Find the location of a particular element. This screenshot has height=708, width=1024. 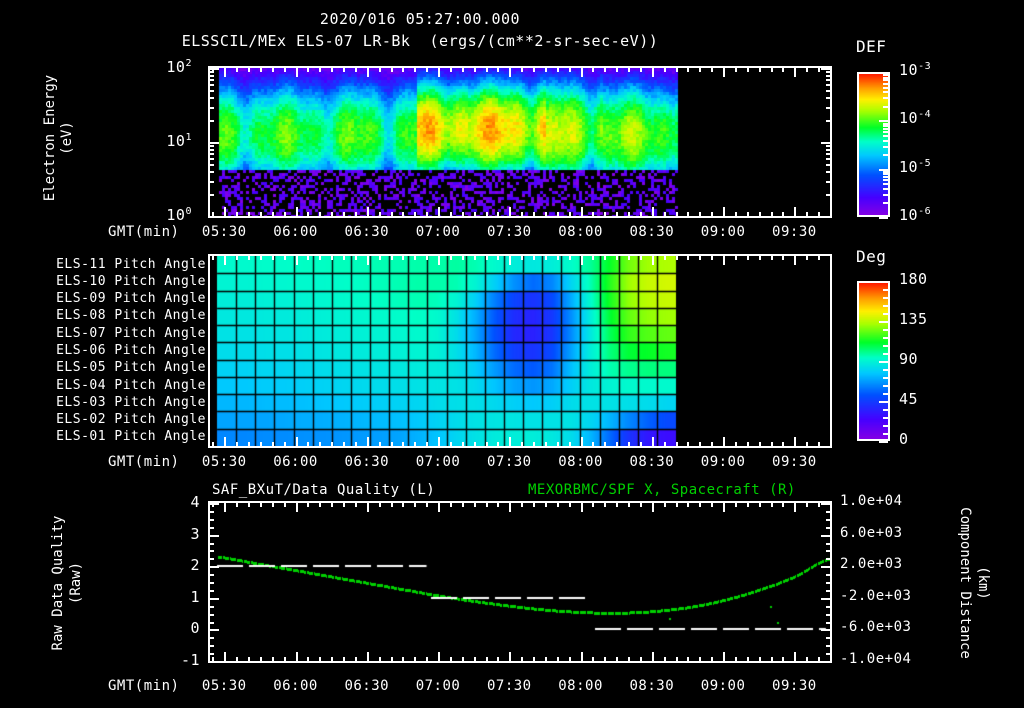

top-panel-ylabel-line2: (eV) is located at coordinates (67, 138).